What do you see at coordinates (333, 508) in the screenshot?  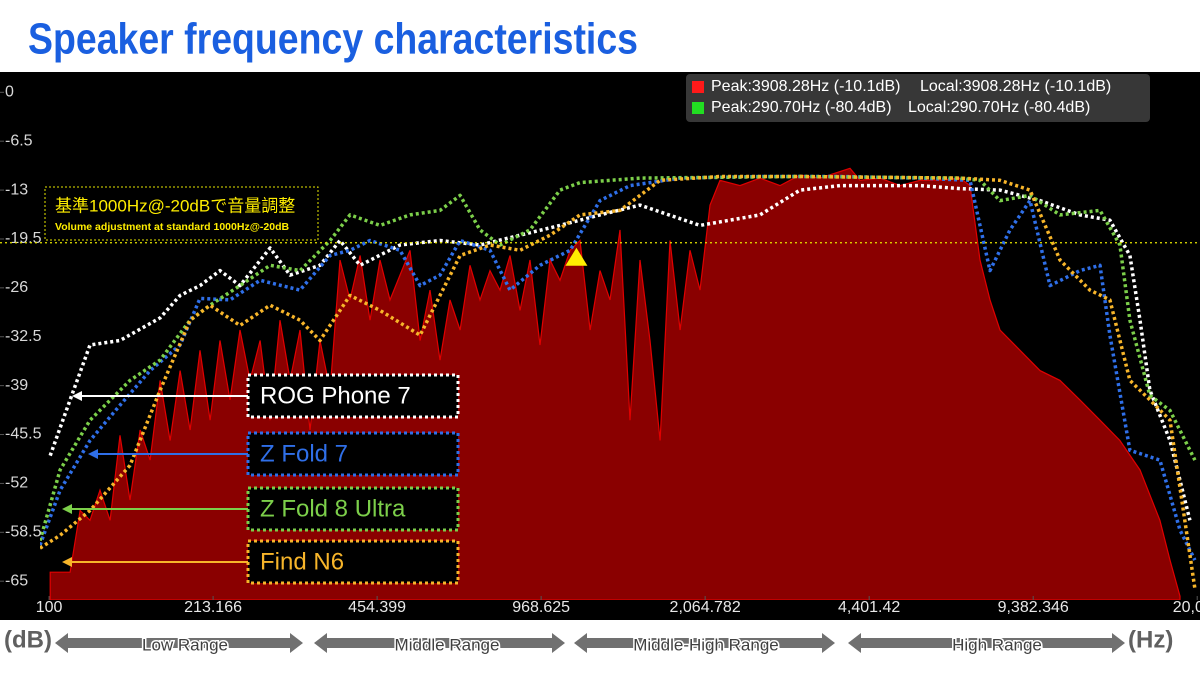 I see `legend-label: Z Fold 8 Ultra` at bounding box center [333, 508].